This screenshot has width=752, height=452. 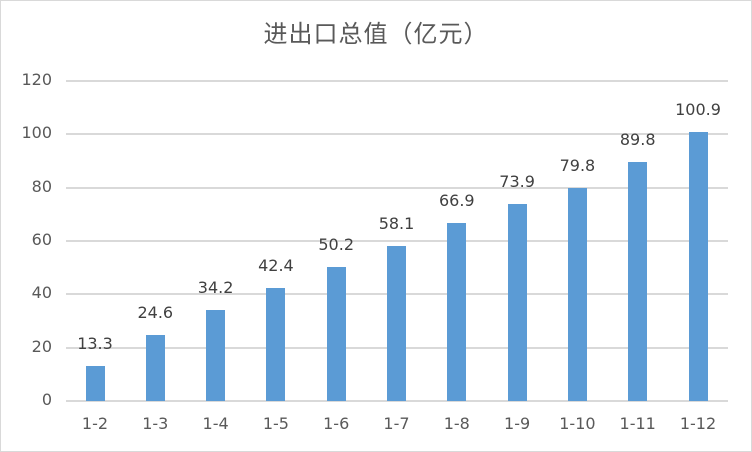 What do you see at coordinates (95, 343) in the screenshot?
I see `data-label: 13.3` at bounding box center [95, 343].